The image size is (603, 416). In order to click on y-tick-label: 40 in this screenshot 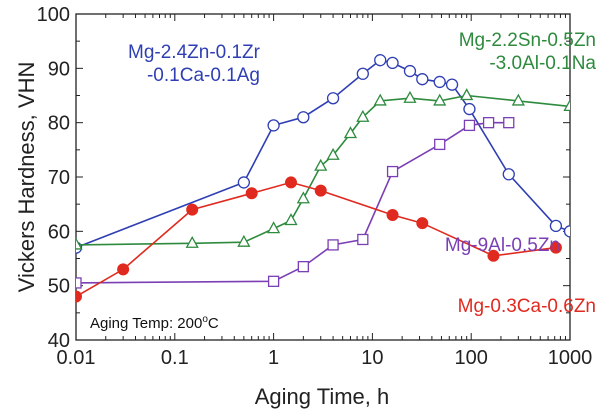, I will do `click(59, 341)`.